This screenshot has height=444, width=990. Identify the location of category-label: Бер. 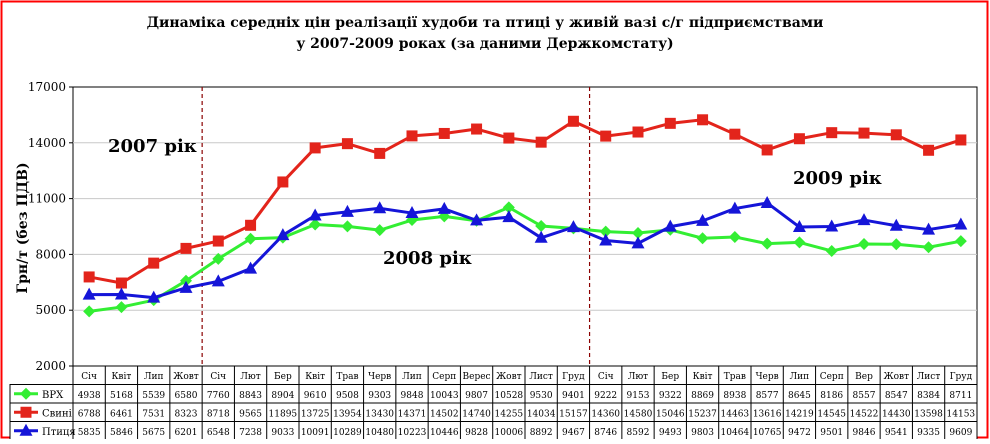
(283, 377).